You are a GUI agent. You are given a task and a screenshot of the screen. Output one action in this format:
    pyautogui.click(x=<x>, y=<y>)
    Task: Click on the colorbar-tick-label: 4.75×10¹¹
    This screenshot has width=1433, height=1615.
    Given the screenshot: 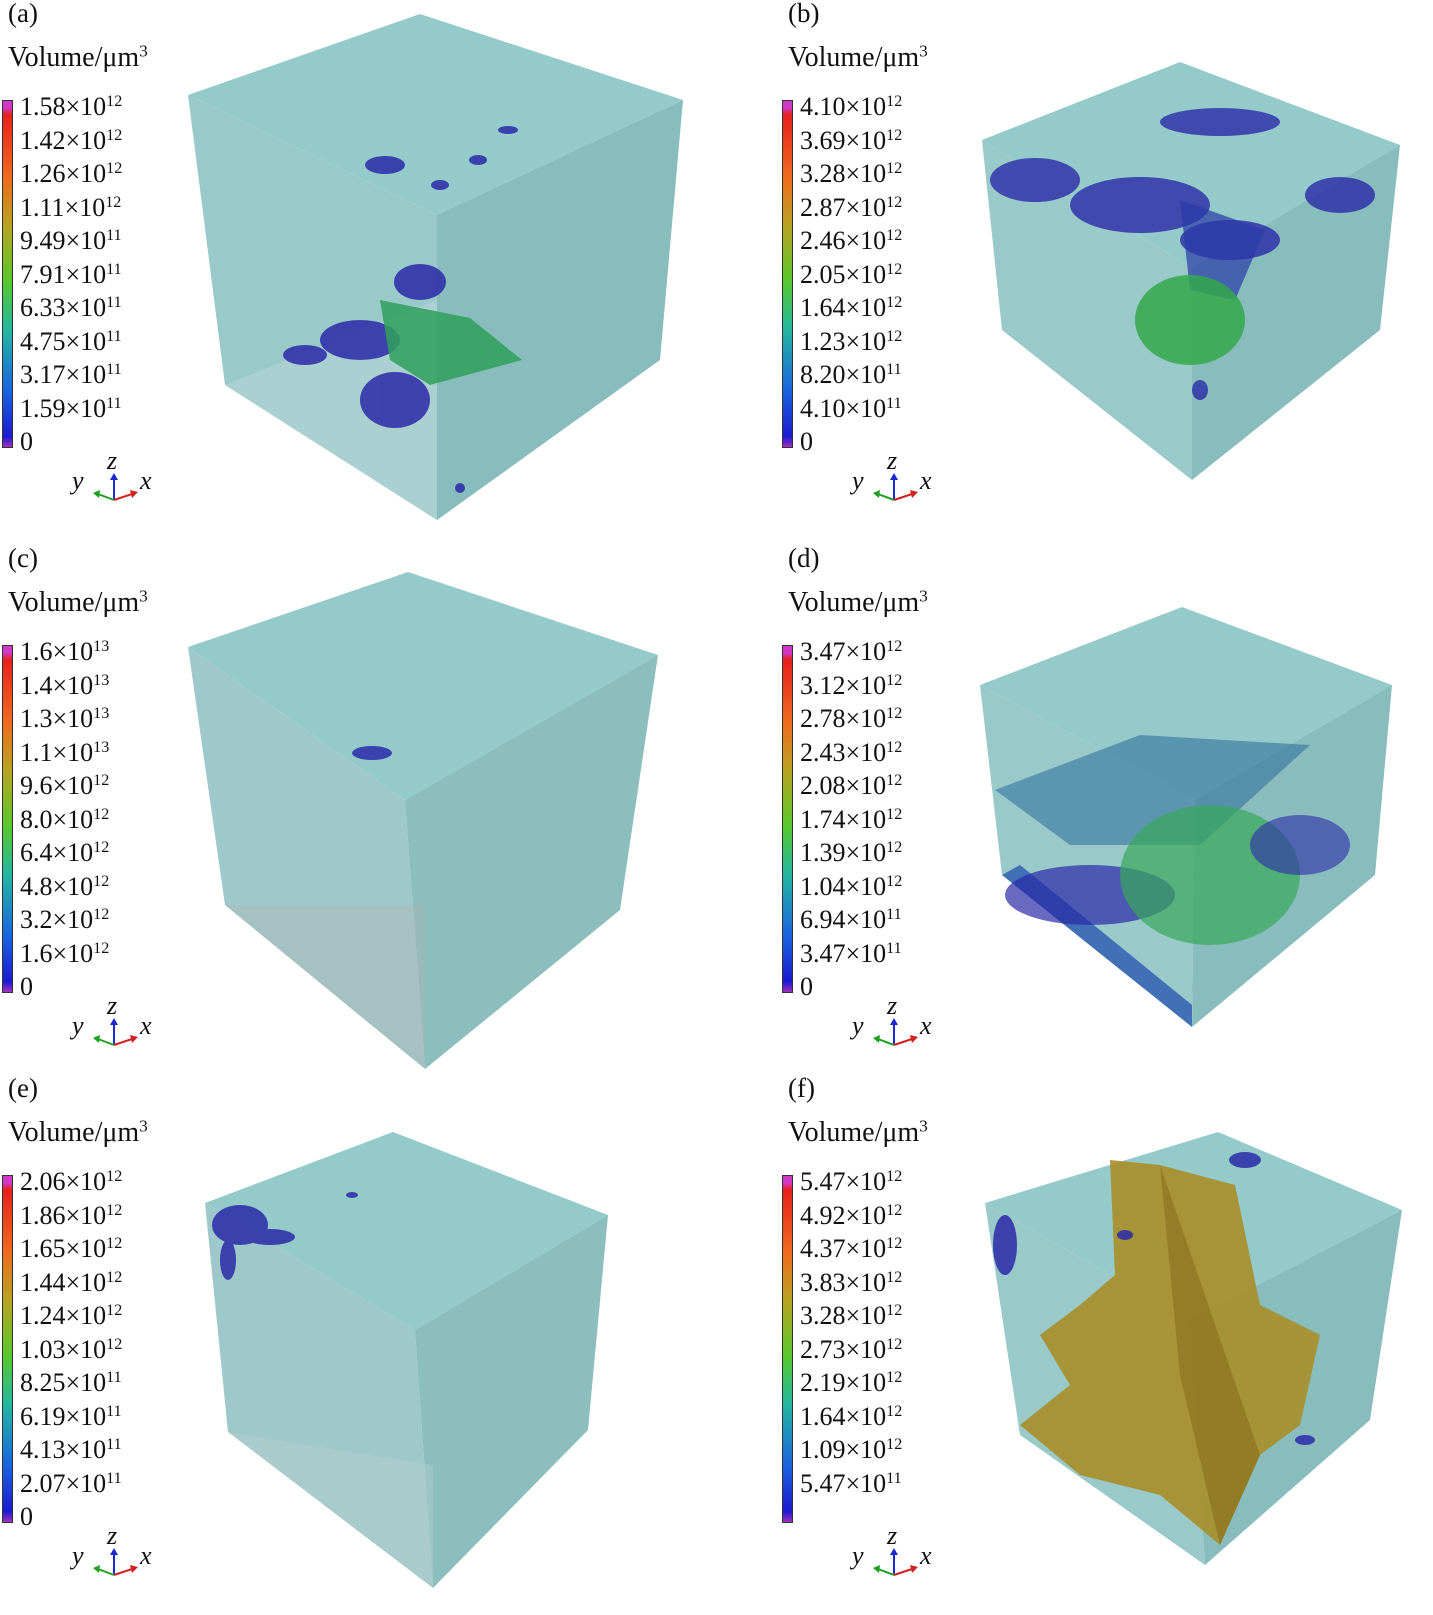 What is the action you would take?
    pyautogui.click(x=71, y=341)
    